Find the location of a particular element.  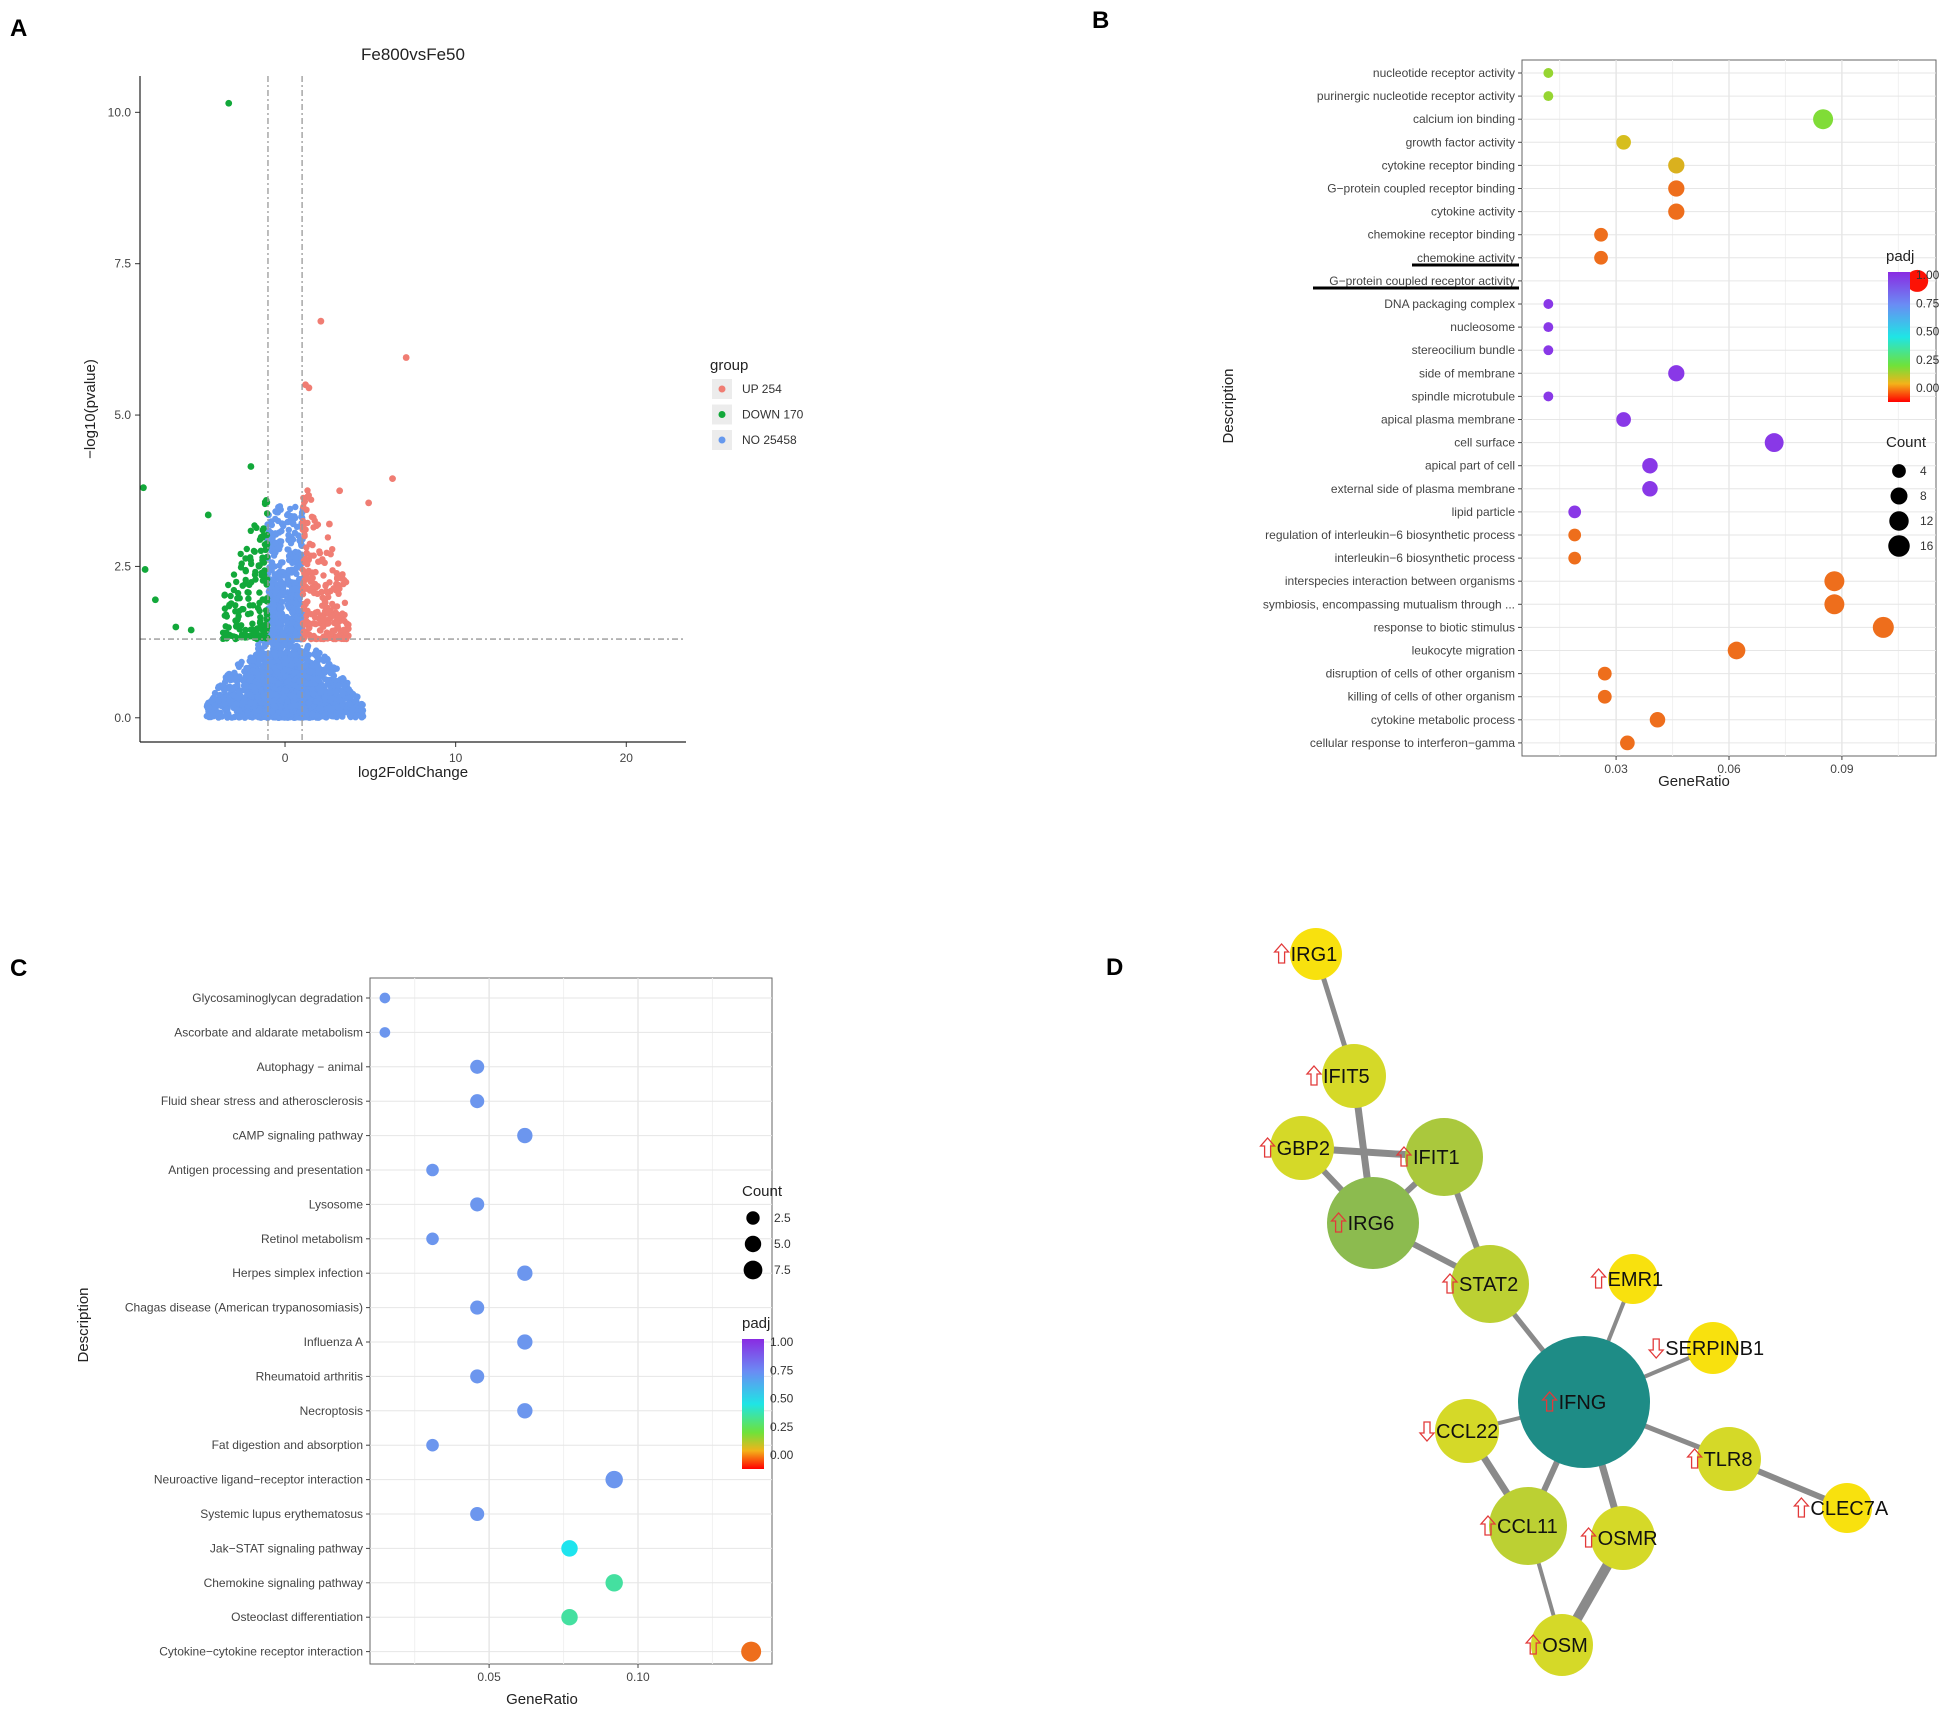

go-category-label: spindle microtubule is located at coordinates (1464, 396).